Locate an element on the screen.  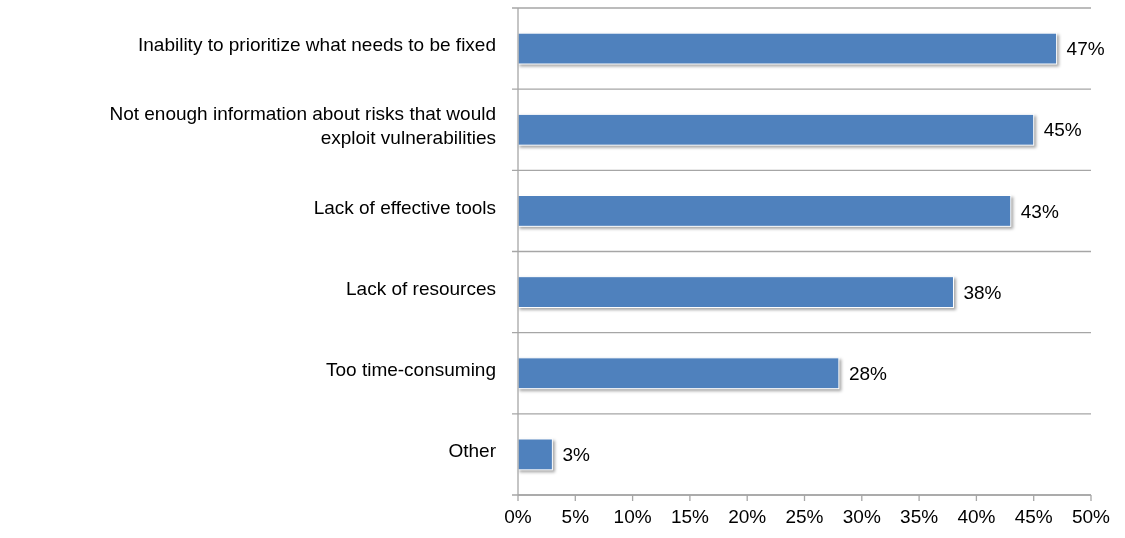
data-label: 47% is located at coordinates (1085, 49).